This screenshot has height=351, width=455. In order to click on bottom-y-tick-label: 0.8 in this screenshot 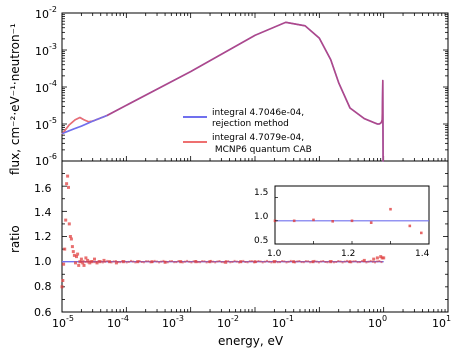, I will do `click(43, 286)`.